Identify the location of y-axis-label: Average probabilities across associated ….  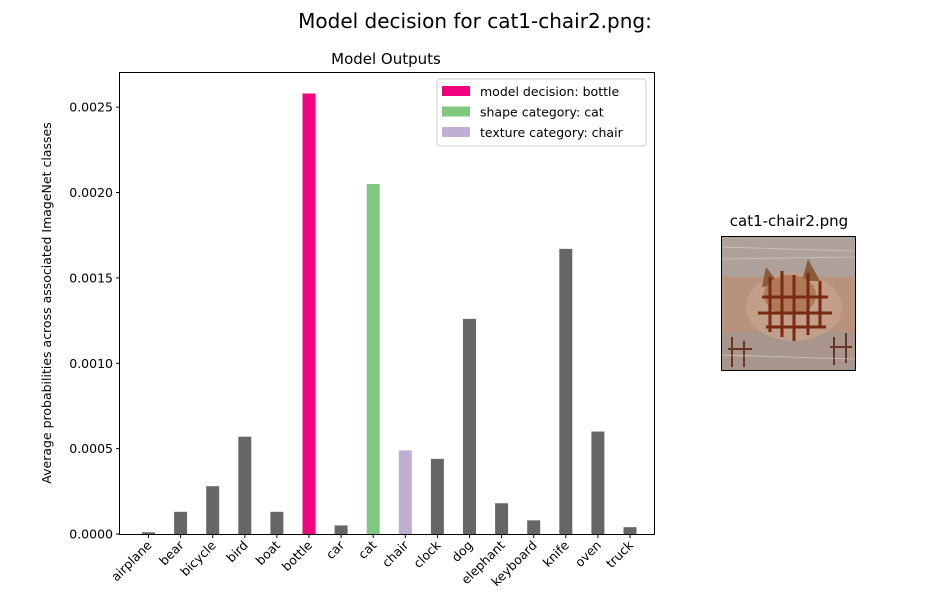
(46, 302).